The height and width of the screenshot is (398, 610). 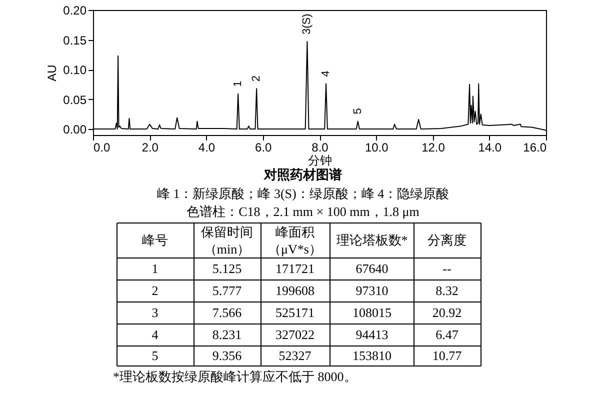 I want to click on x-tick-label: 4.0, so click(x=207, y=147).